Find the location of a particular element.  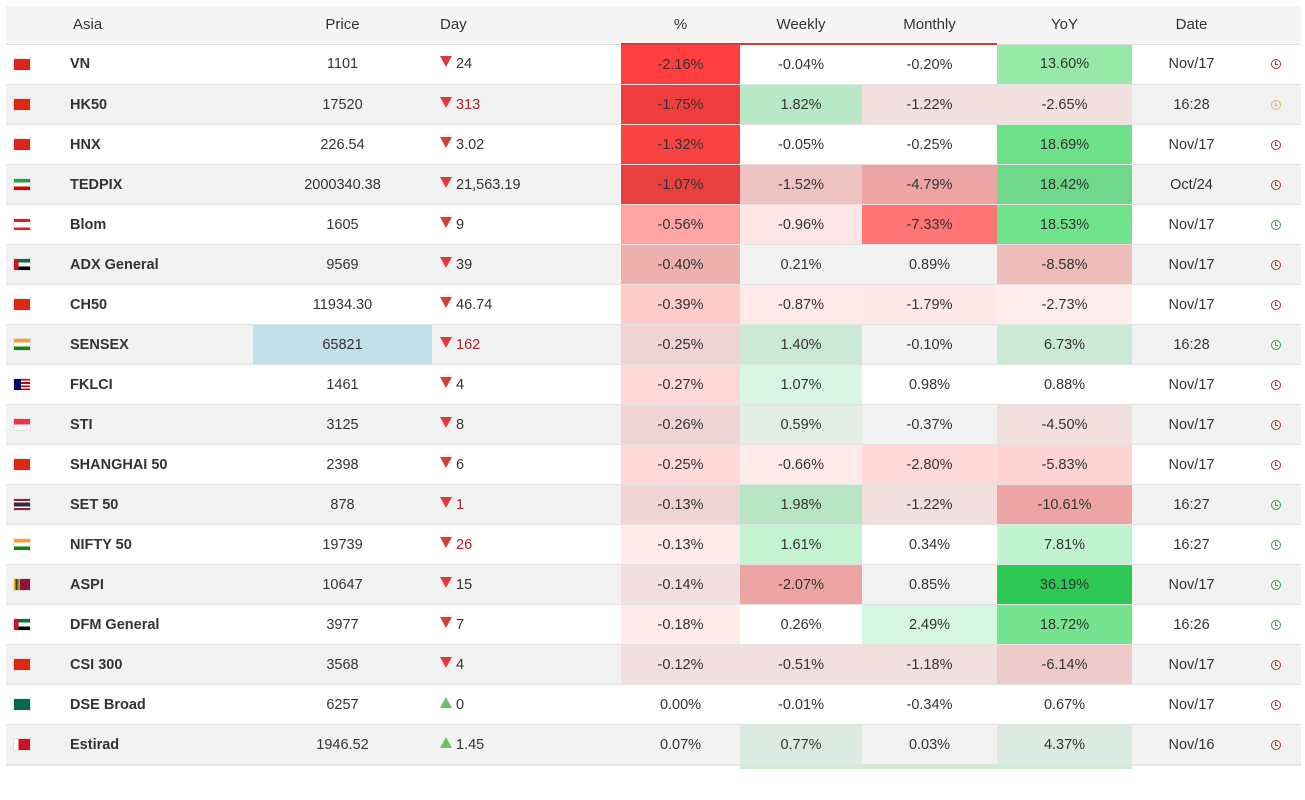

pct-change-cell: -0.13% is located at coordinates (680, 544).